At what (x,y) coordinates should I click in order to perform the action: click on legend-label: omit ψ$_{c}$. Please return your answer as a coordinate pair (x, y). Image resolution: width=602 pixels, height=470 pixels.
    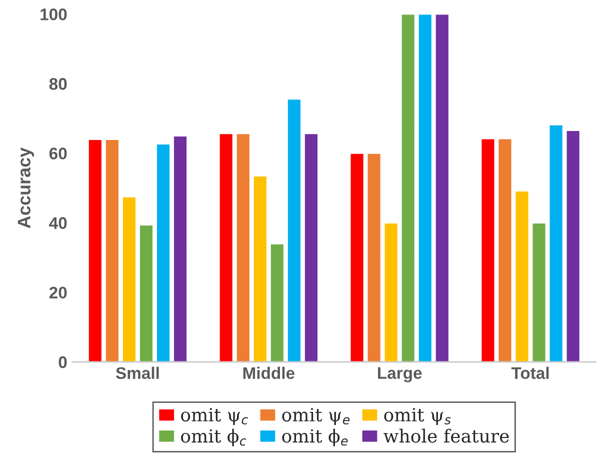
    Looking at the image, I should click on (214, 417).